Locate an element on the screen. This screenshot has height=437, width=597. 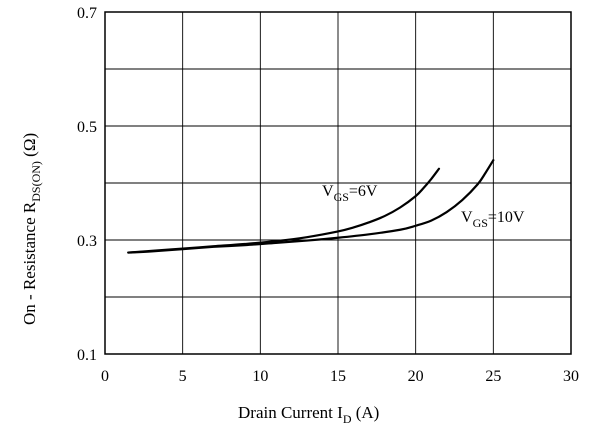
x-tick-label: 30 is located at coordinates (571, 376).